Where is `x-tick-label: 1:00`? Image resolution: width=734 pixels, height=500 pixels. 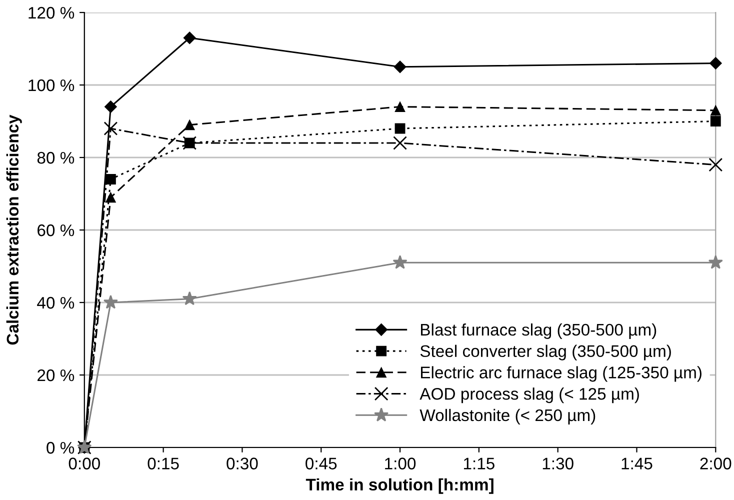
x-tick-label: 1:00 is located at coordinates (400, 464).